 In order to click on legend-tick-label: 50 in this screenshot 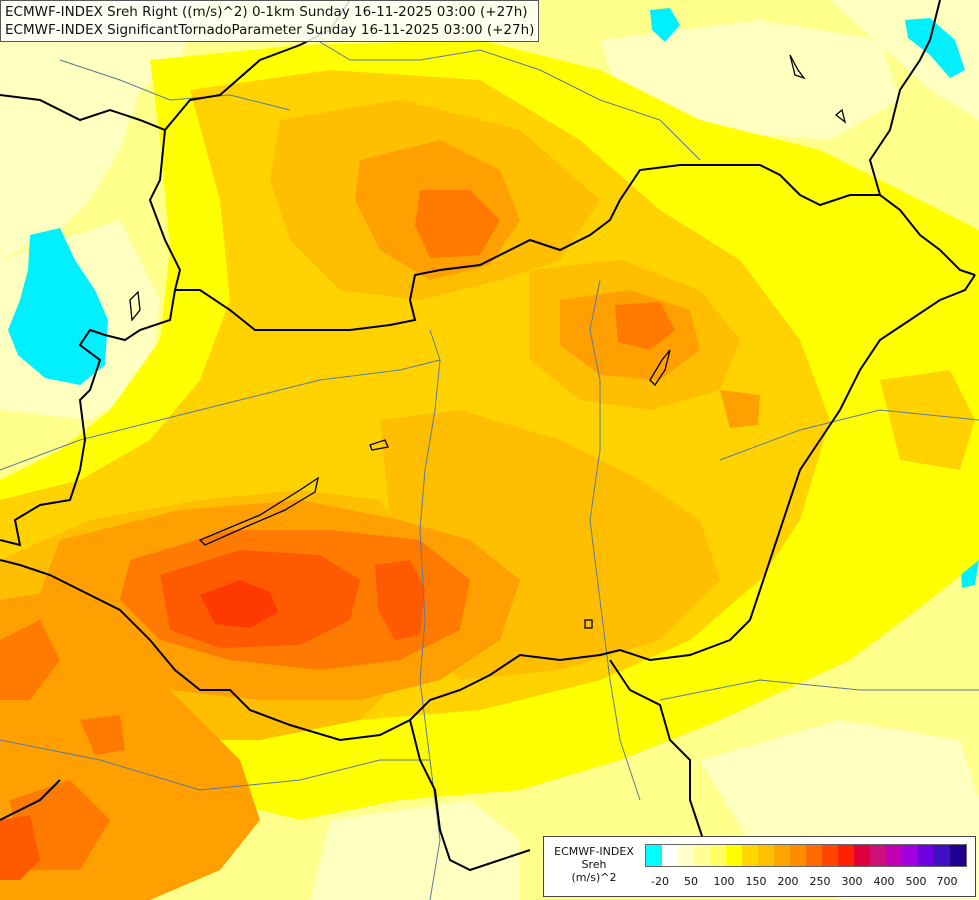, I will do `click(691, 881)`.